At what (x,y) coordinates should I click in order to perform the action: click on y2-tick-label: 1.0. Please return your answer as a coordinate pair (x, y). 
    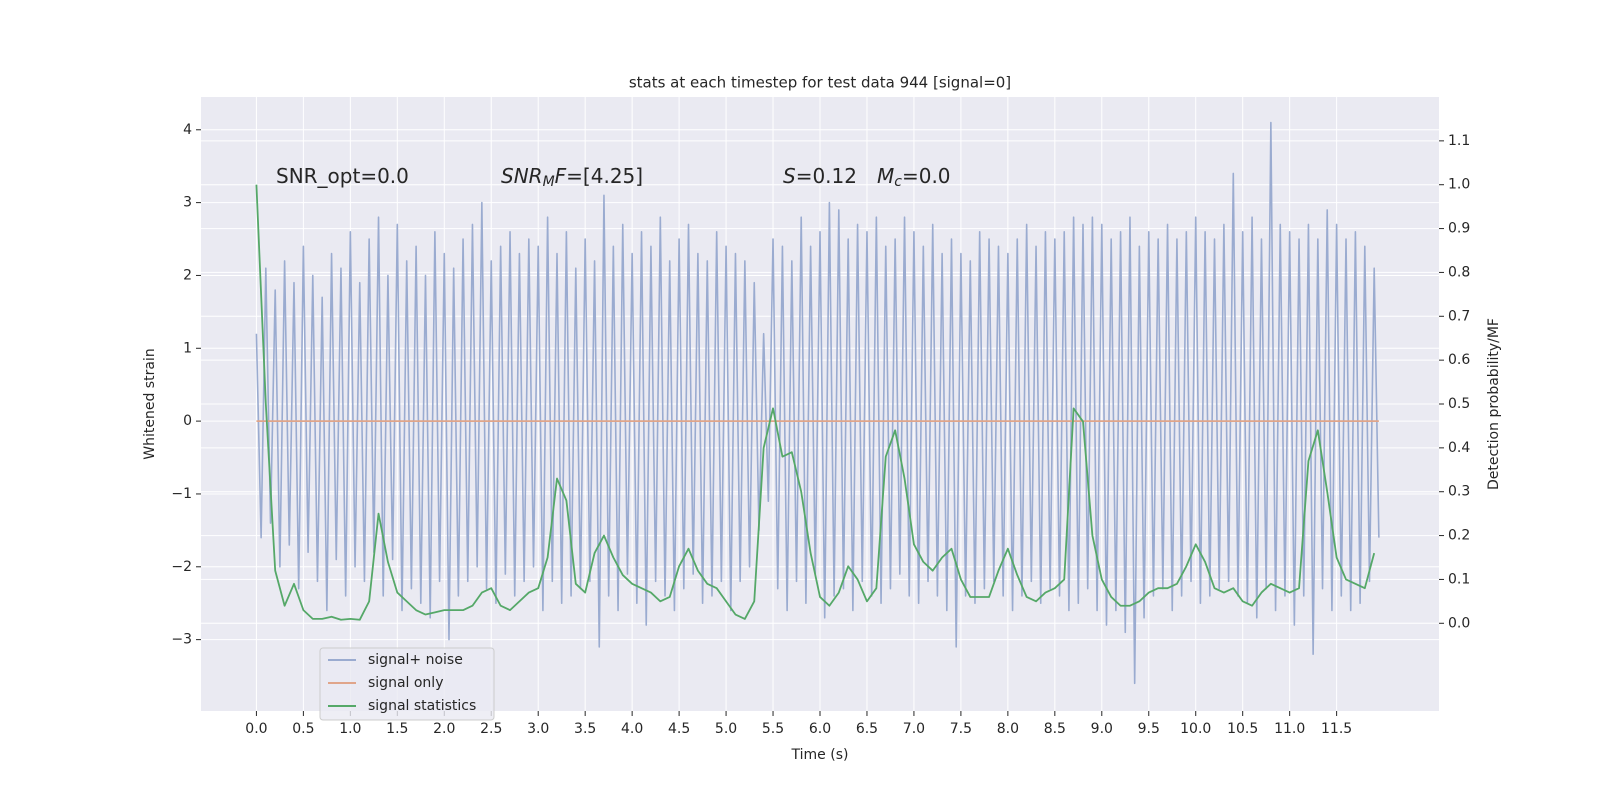
    Looking at the image, I should click on (1459, 185).